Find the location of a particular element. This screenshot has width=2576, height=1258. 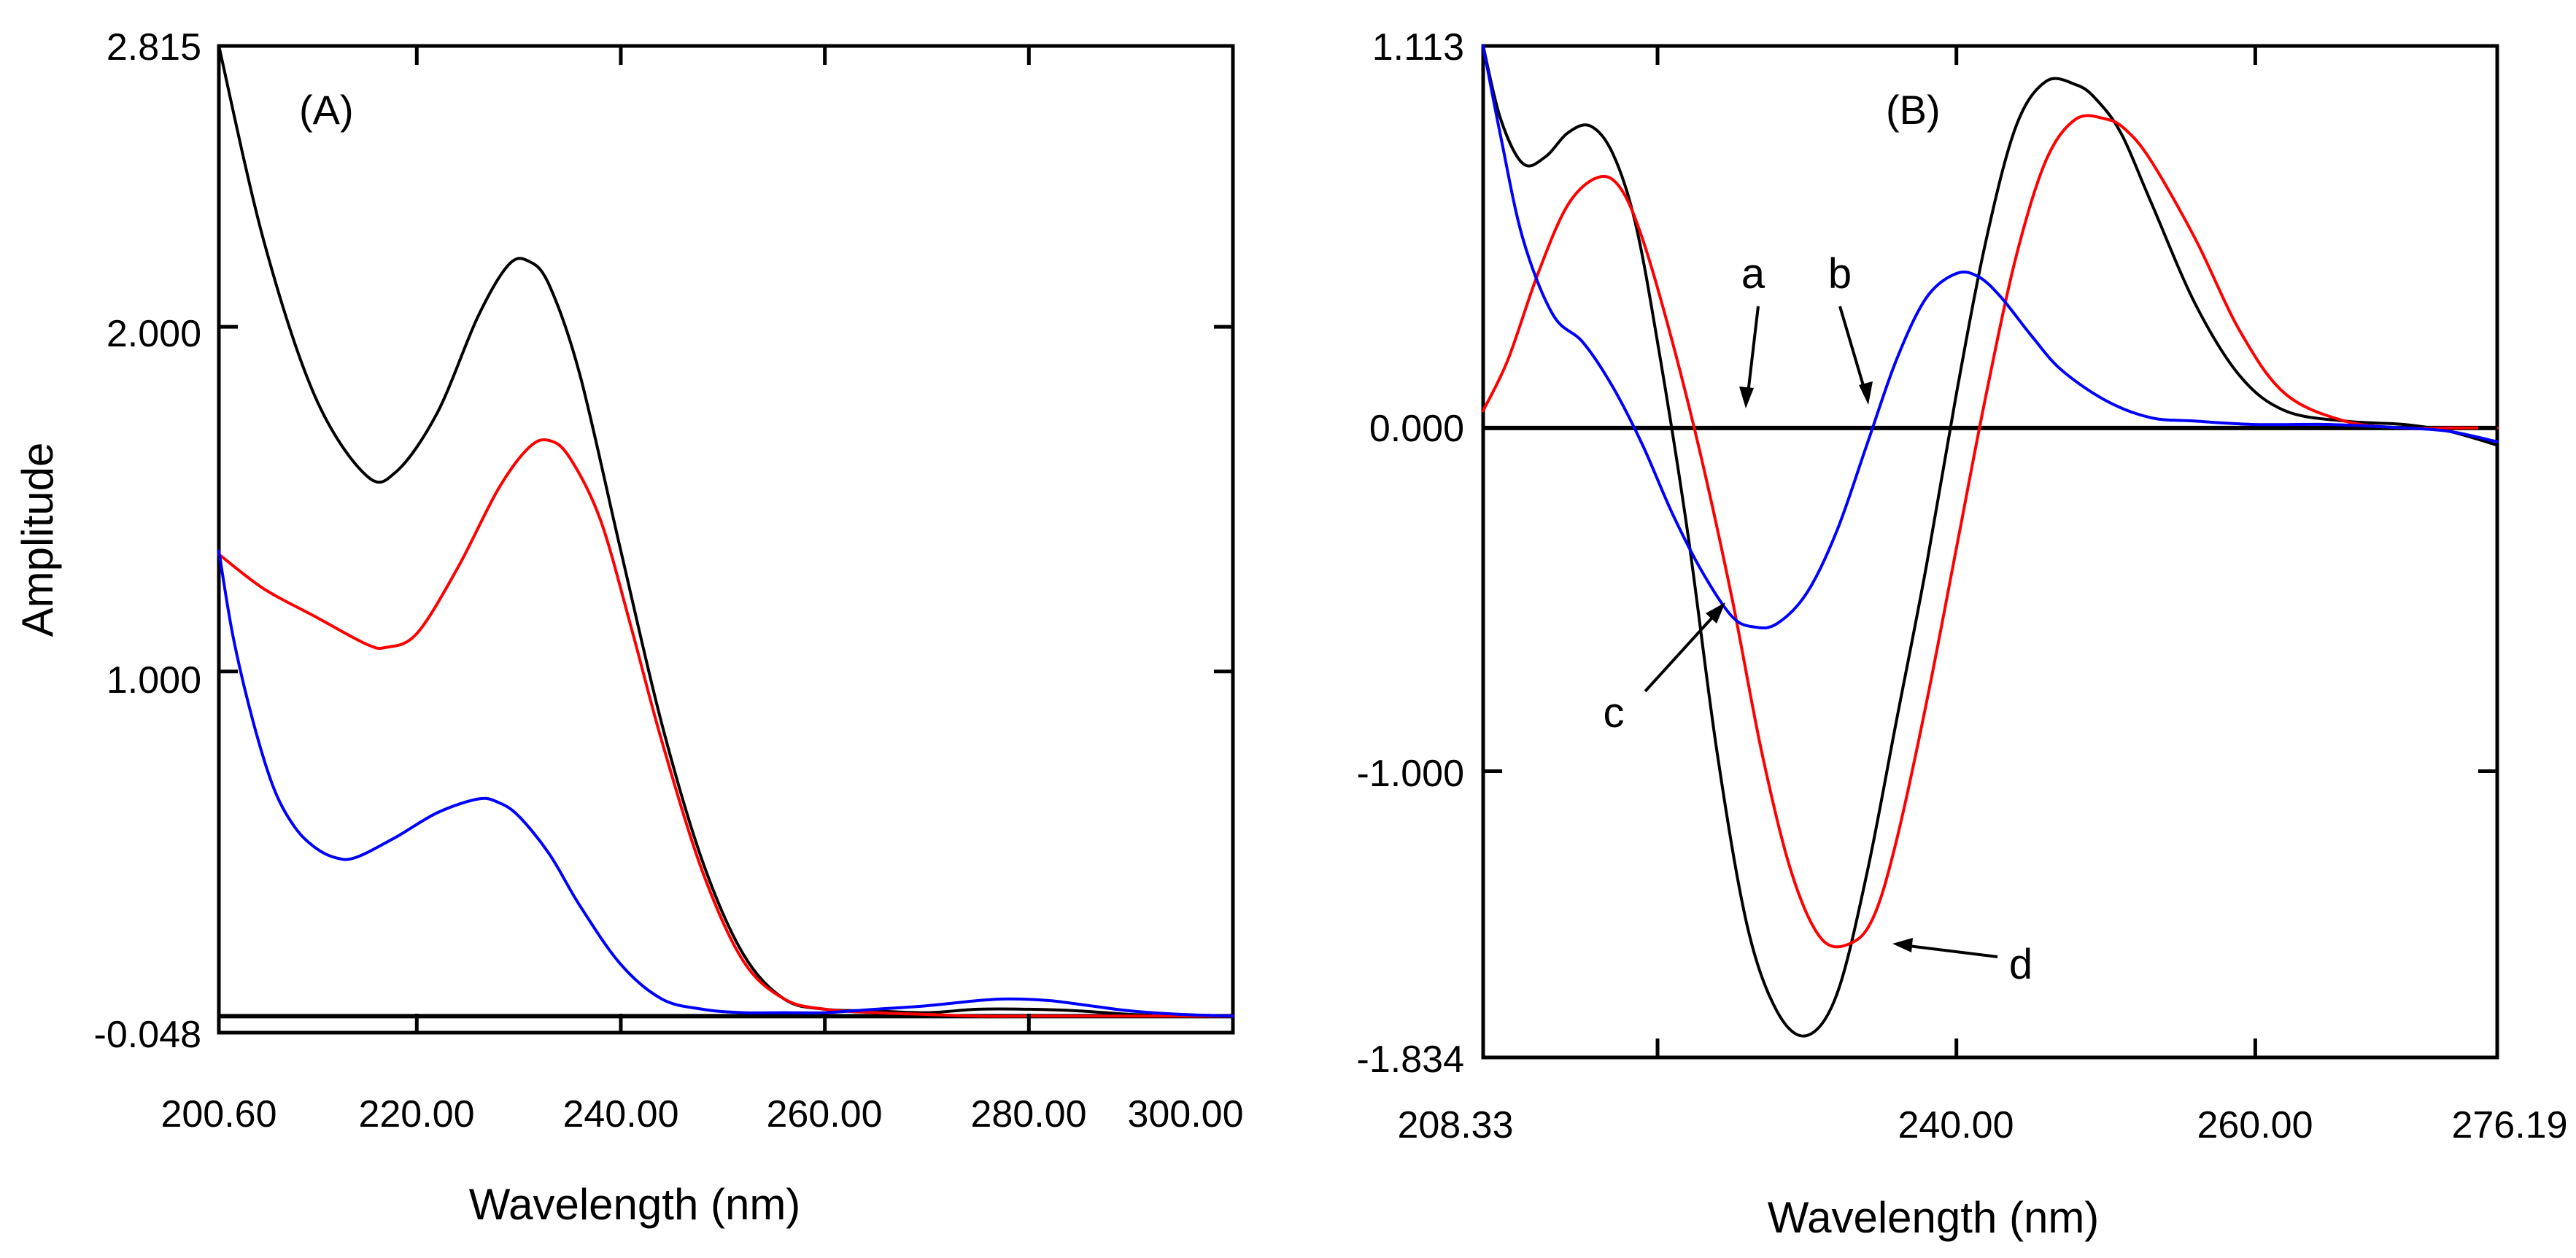

panel-b-x-tick-label: 208.33 is located at coordinates (1455, 1125).